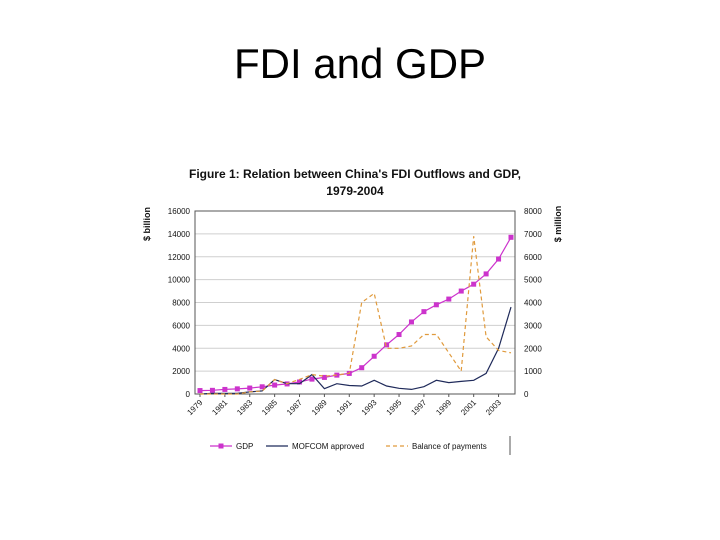  I want to click on left-tick-label: 12000, so click(179, 257).